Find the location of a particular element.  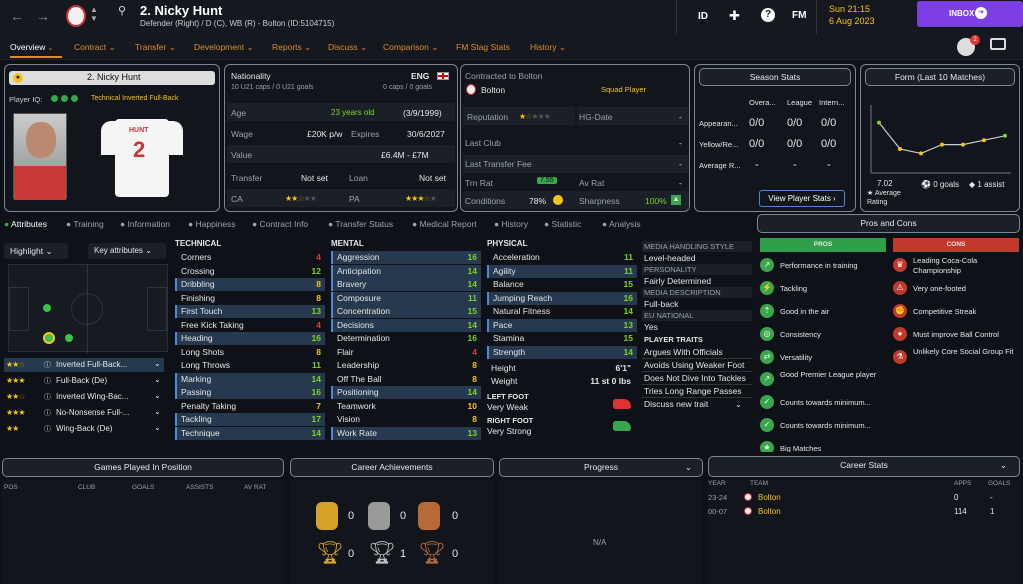

fm-button: FM is located at coordinates (799, 15).